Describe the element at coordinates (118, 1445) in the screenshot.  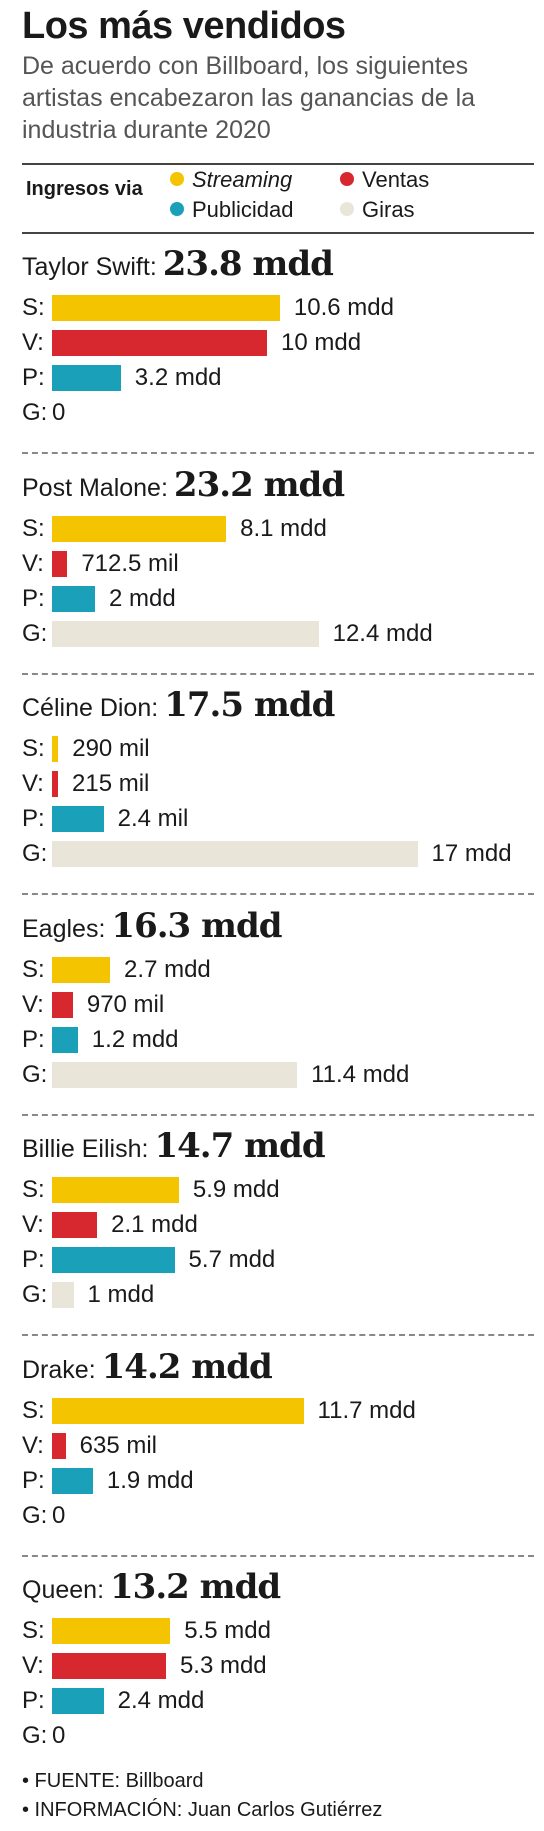
I see `value-label: 635 mil` at that location.